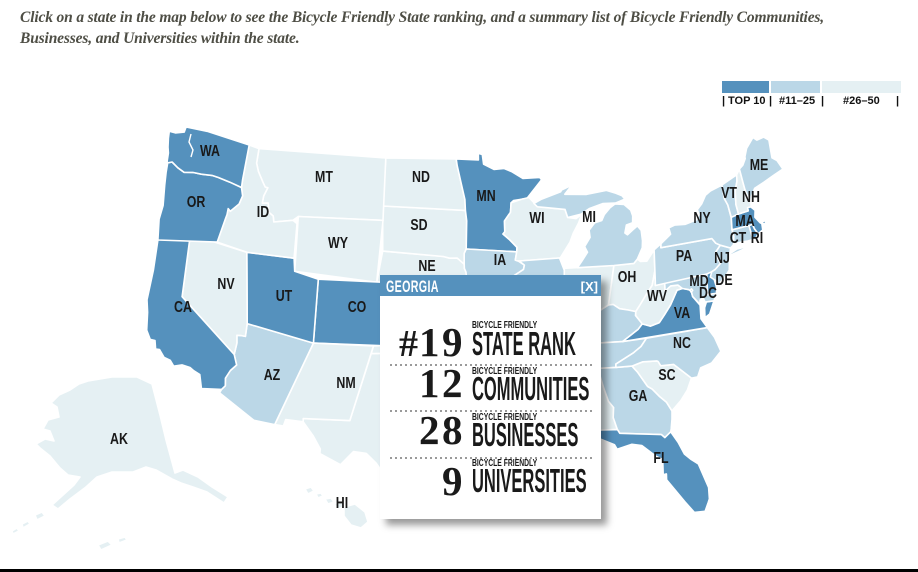 The height and width of the screenshot is (572, 918). Describe the element at coordinates (342, 503) in the screenshot. I see `svg-text: HI` at that location.